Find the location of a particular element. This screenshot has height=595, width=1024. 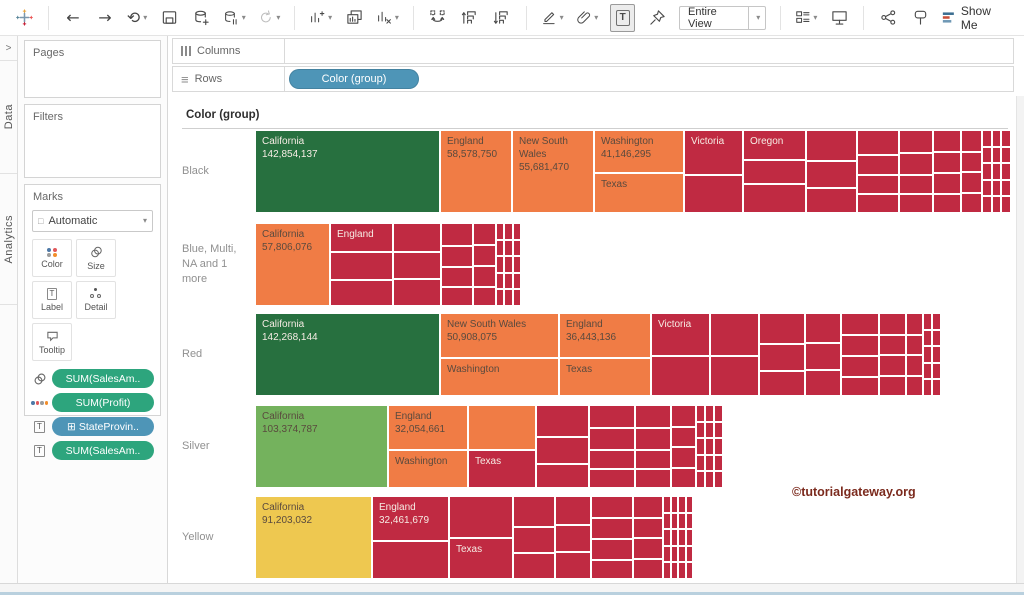

pill-stateprovince: ⊞ StateProvin.. is located at coordinates (103, 426).